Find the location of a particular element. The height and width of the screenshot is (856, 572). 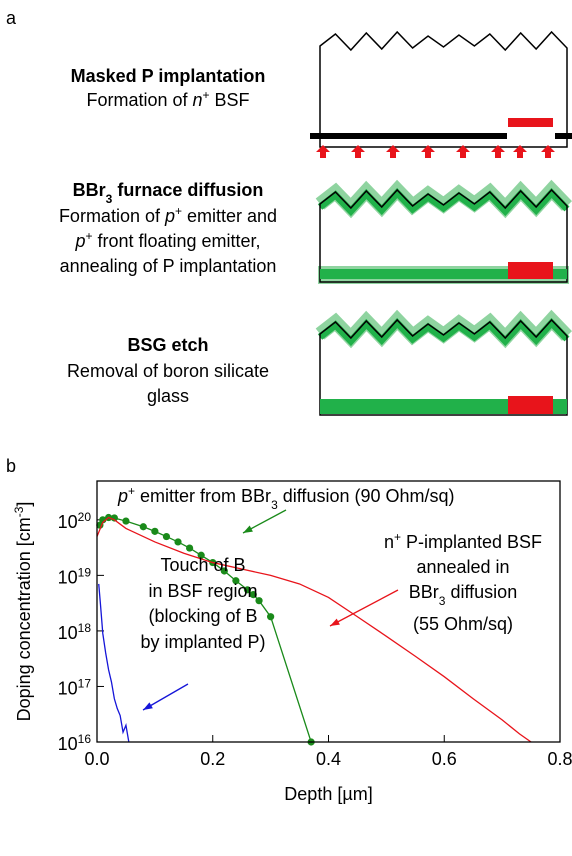

mask is located at coordinates (563, 136).